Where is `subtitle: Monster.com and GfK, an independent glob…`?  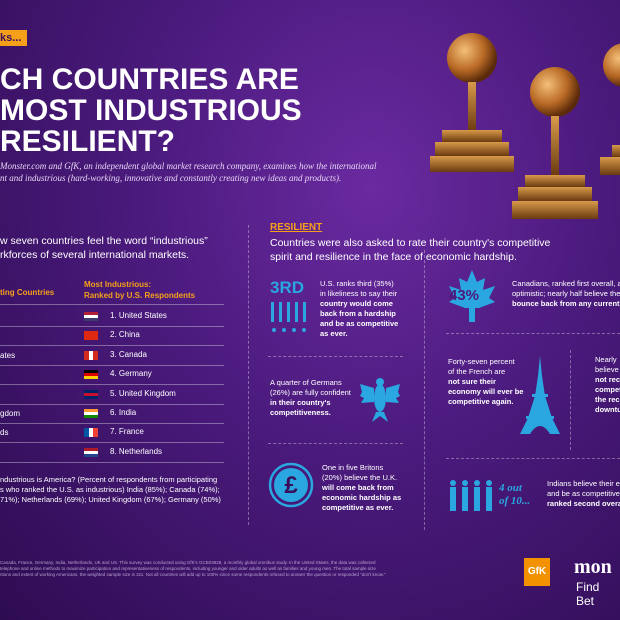
subtitle: Monster.com and GfK, an independent glob… is located at coordinates (188, 172).